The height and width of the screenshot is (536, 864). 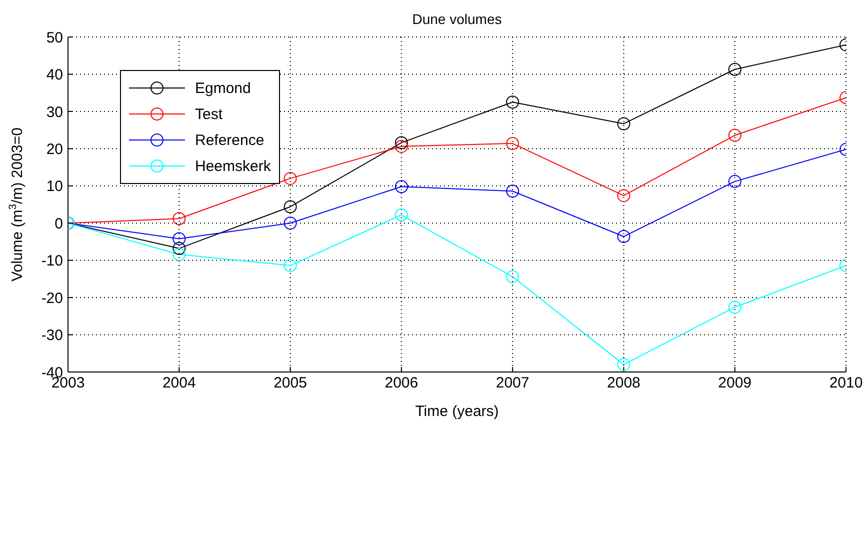 What do you see at coordinates (735, 383) in the screenshot?
I see `x-tick-label: 2009` at bounding box center [735, 383].